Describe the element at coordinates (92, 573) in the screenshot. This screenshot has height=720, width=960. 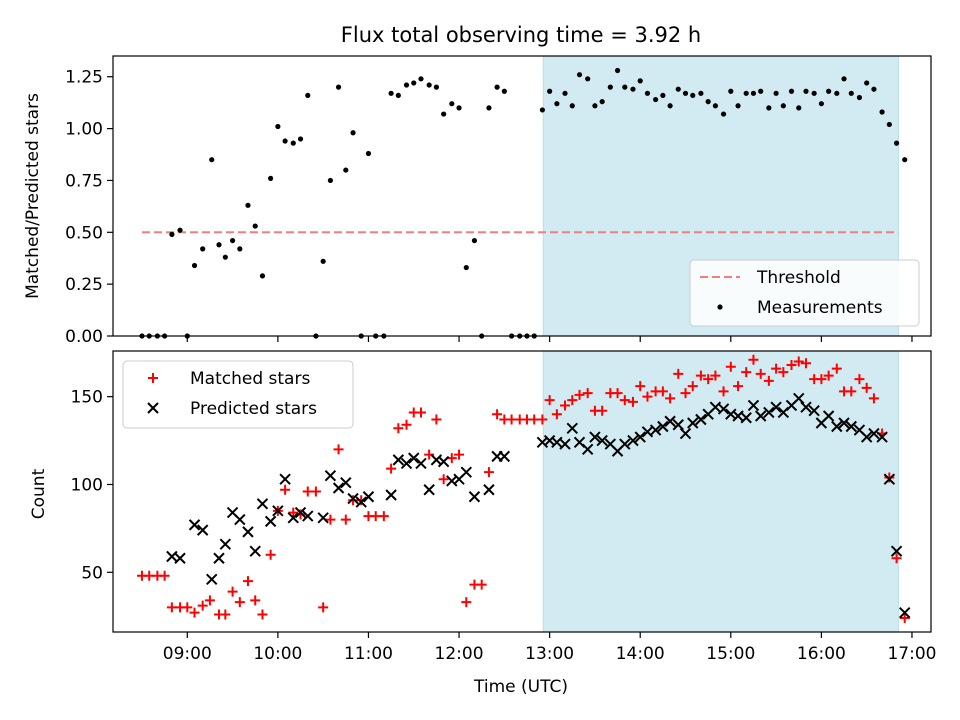
I see `y-tick-label: 50` at that location.